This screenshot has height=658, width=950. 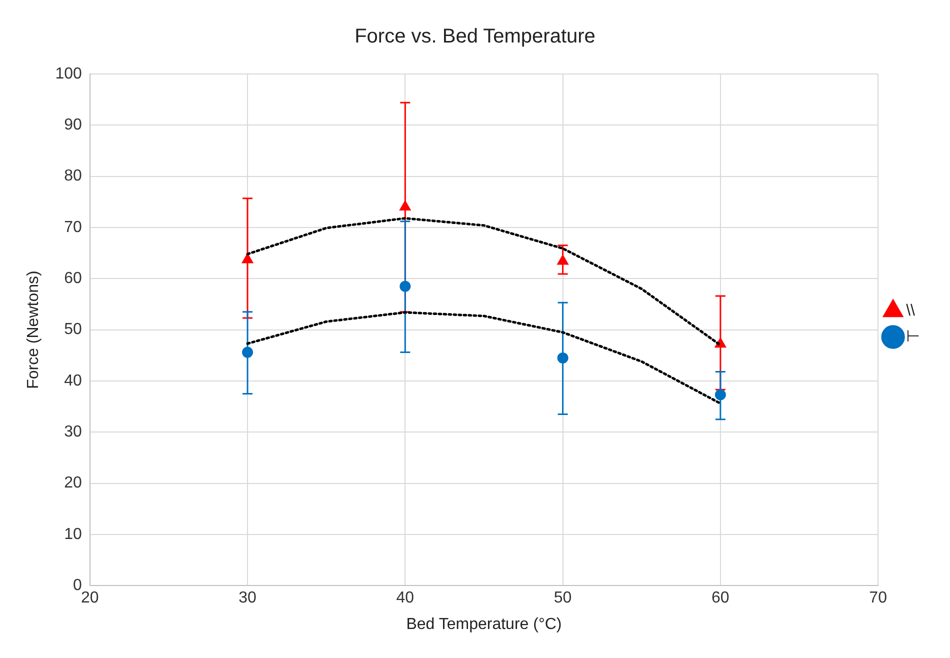 I want to click on y-tick-label: 60, so click(x=73, y=279).